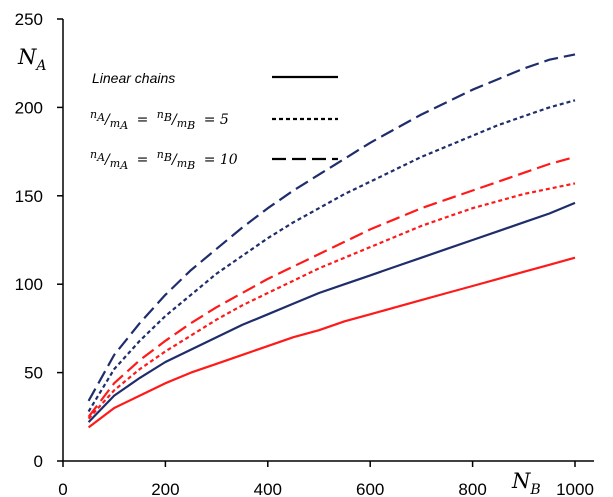  What do you see at coordinates (33, 373) in the screenshot?
I see `y-tick-label: 50` at bounding box center [33, 373].